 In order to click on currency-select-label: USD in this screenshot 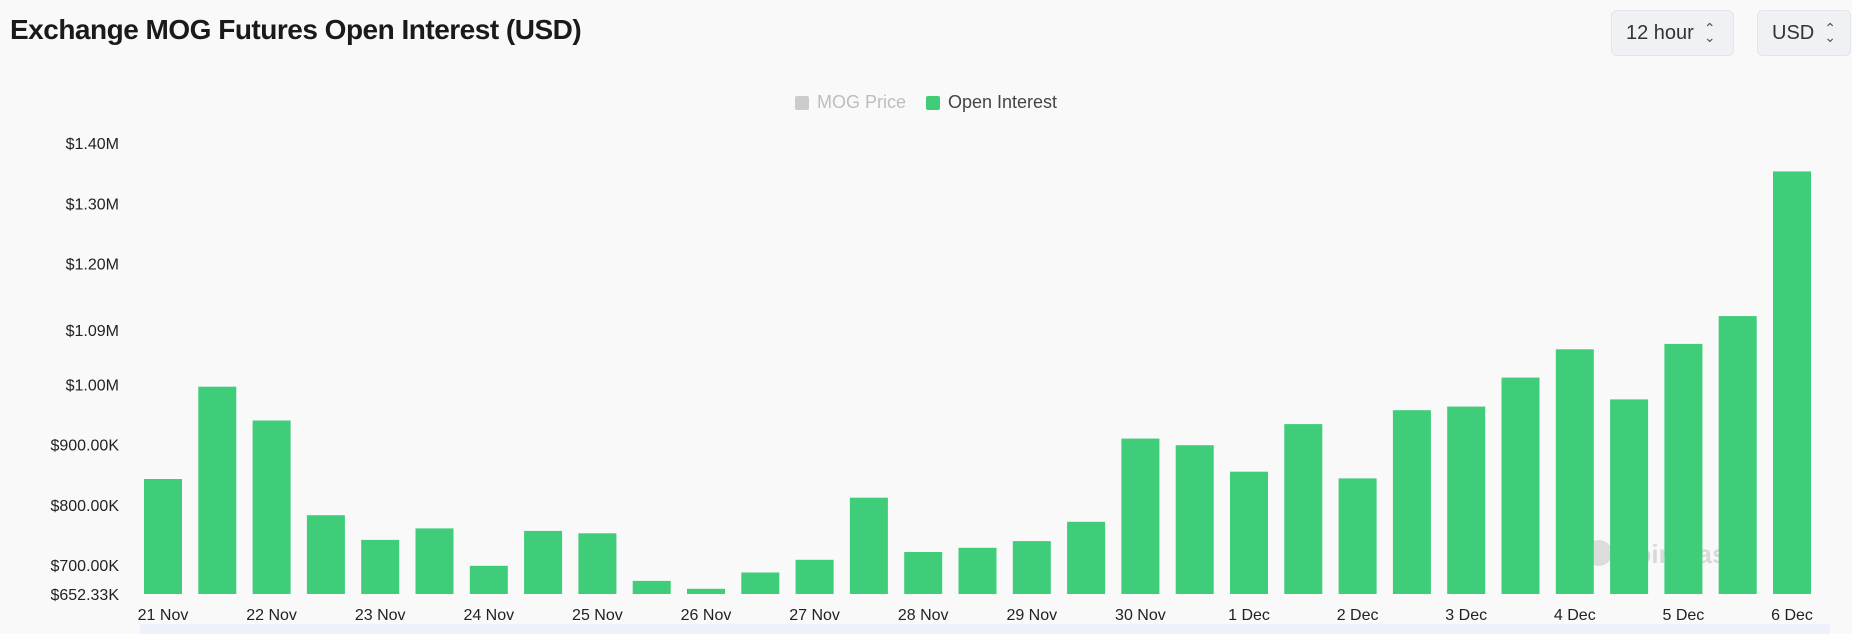, I will do `click(1793, 32)`.